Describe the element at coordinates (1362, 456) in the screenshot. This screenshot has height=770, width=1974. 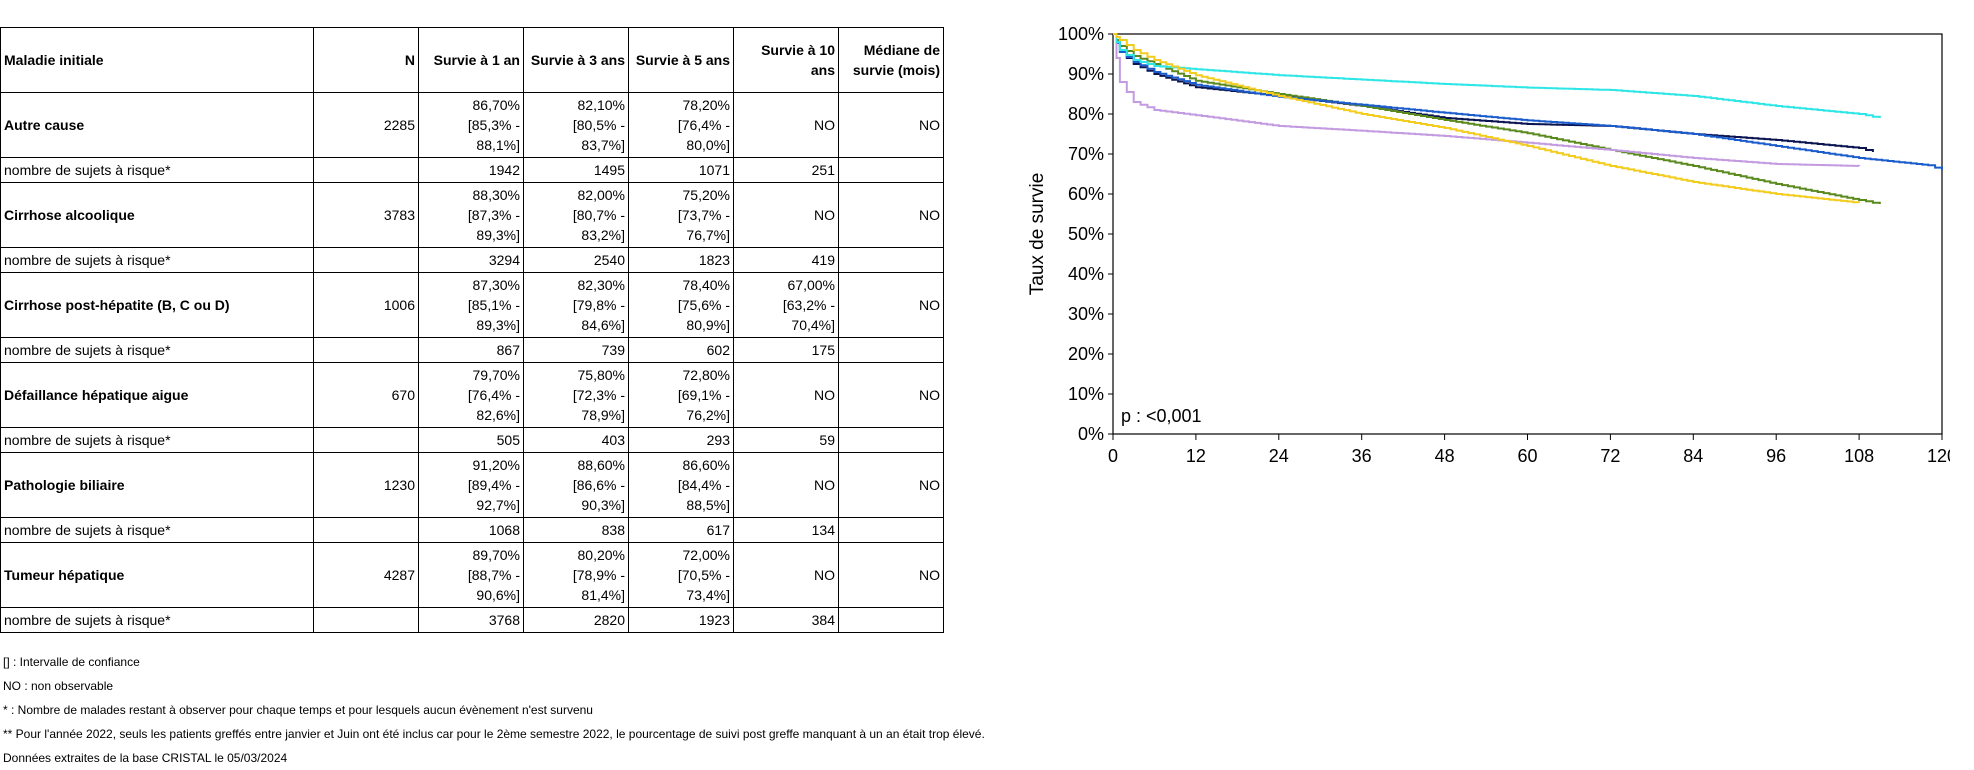
I see `x-tick-label: 36` at that location.